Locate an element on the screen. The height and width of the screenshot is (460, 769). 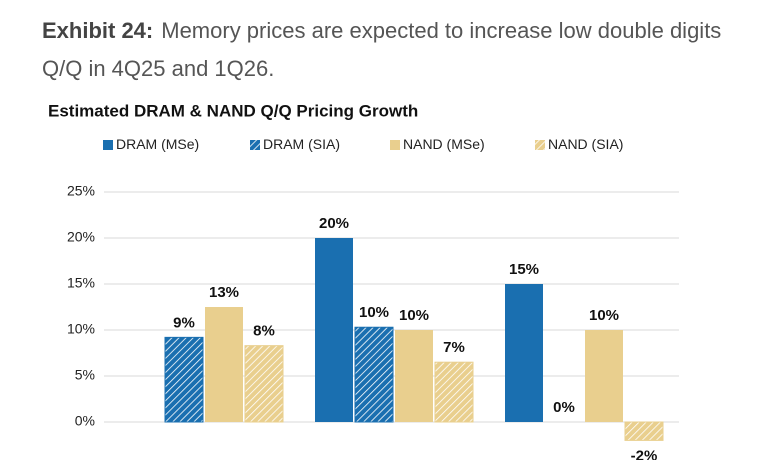
y-tick-label: 20% is located at coordinates (81, 237).